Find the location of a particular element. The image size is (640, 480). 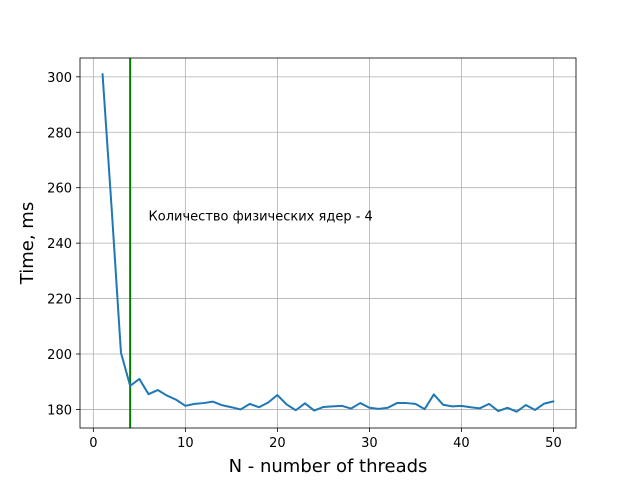

y-tick-label: 200 is located at coordinates (59, 355).